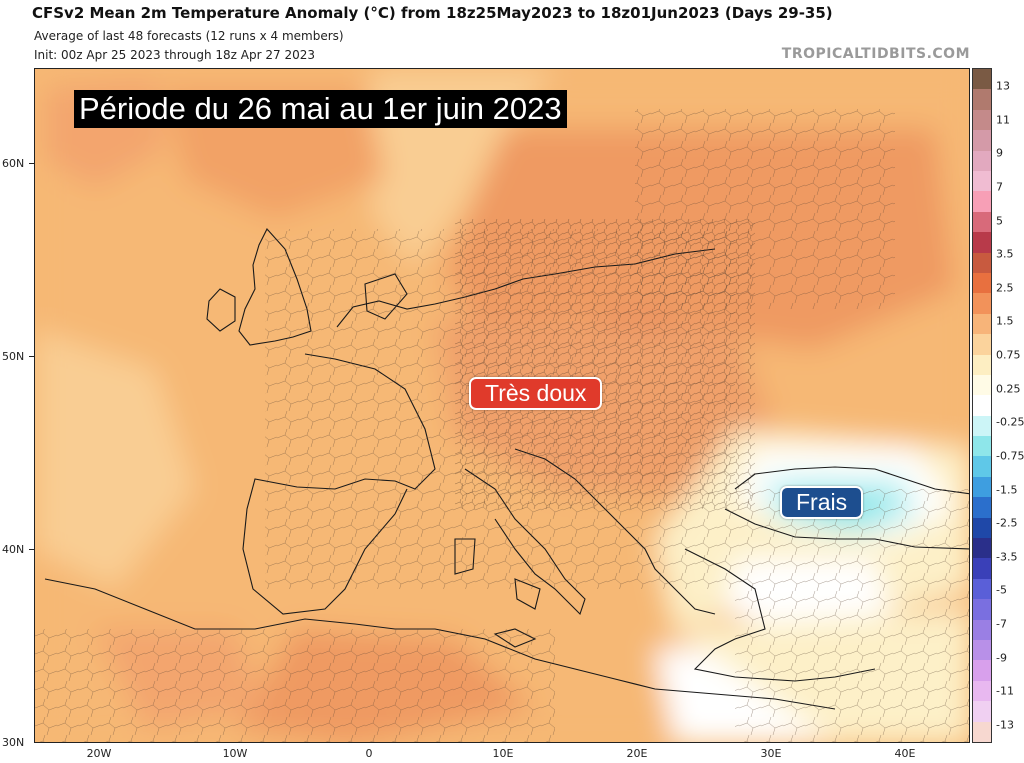  I want to click on admin-borders-southeast, so click(852, 615).